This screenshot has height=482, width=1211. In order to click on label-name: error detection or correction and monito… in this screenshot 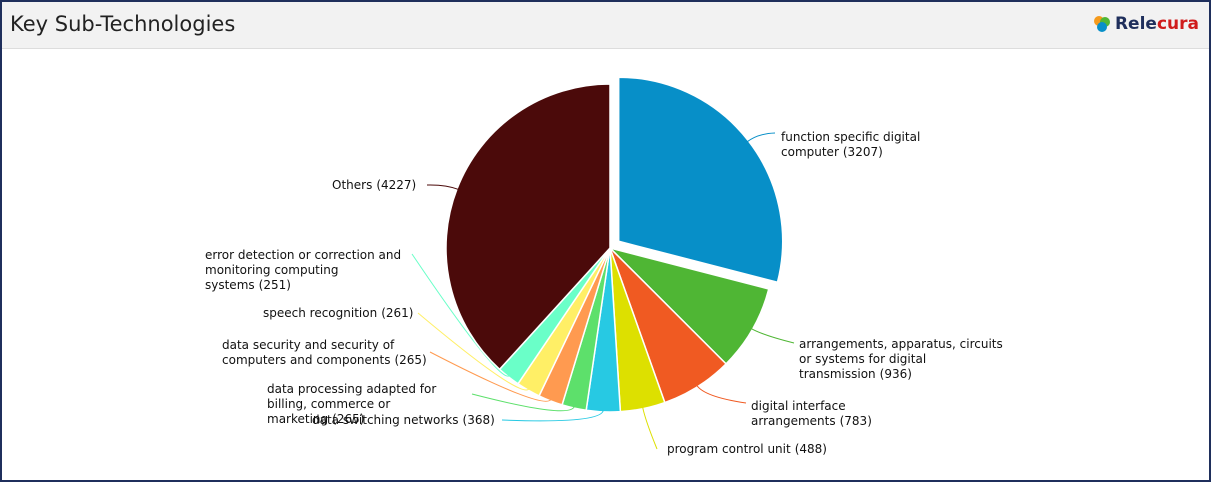, I will do `click(303, 270)`.